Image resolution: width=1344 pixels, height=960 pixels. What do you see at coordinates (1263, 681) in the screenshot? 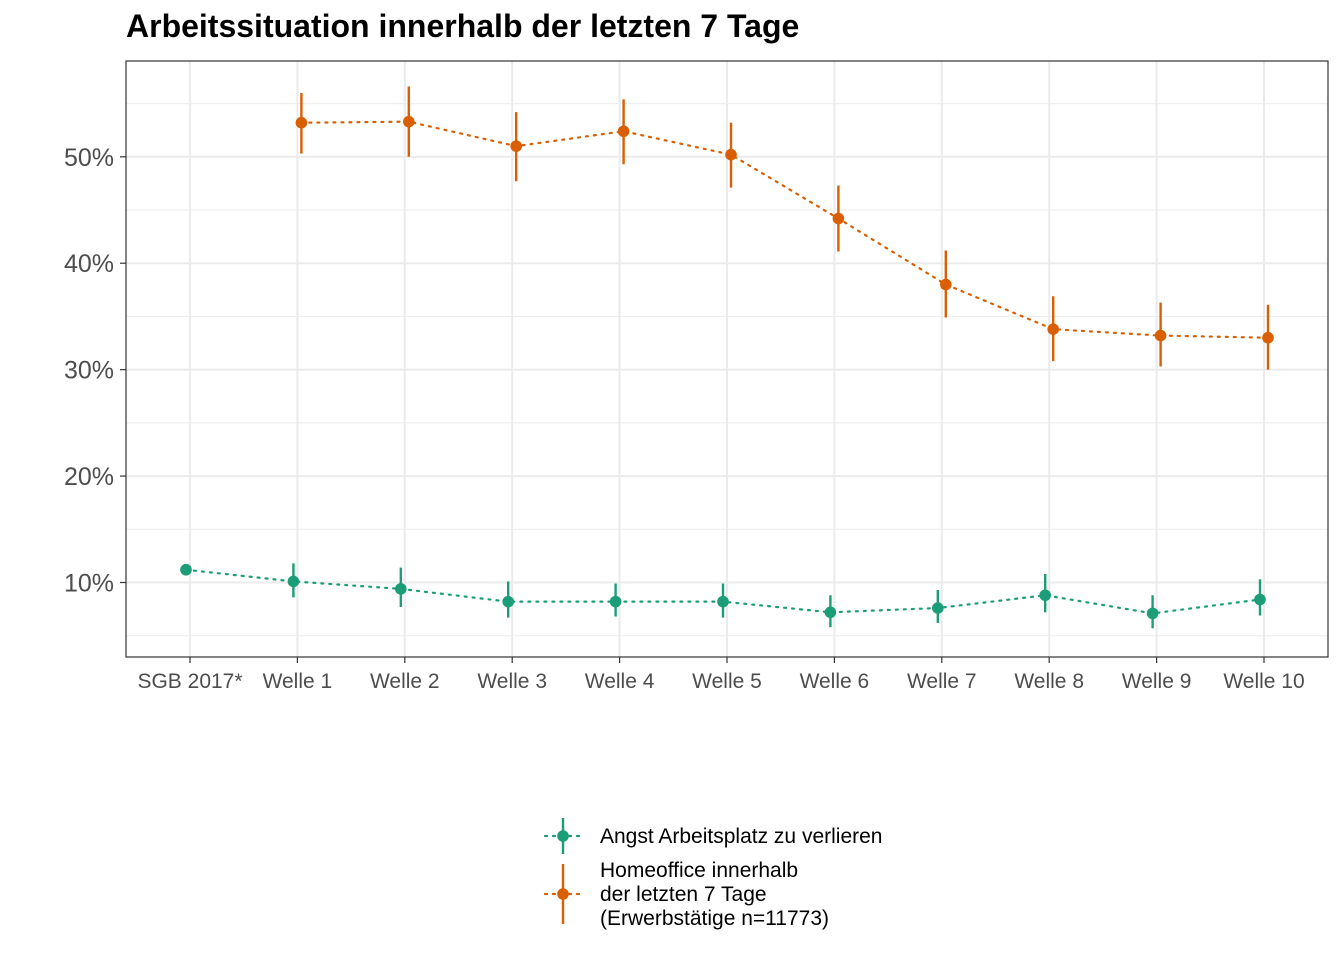
I see `x-tick-label: Welle 10` at bounding box center [1263, 681].